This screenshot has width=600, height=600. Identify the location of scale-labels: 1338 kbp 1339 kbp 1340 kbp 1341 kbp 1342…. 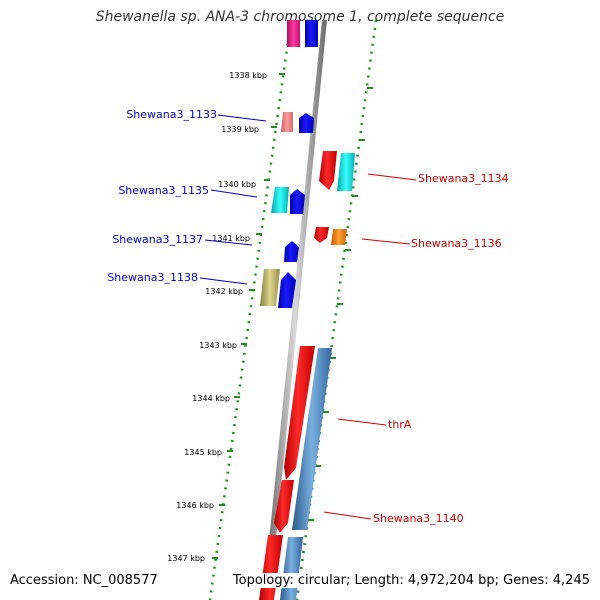
(217, 317).